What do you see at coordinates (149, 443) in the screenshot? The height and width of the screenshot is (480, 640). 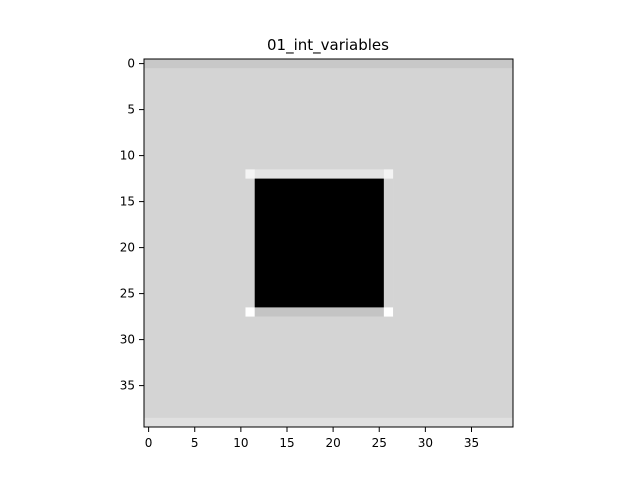 I see `x-tick-label: 0` at bounding box center [149, 443].